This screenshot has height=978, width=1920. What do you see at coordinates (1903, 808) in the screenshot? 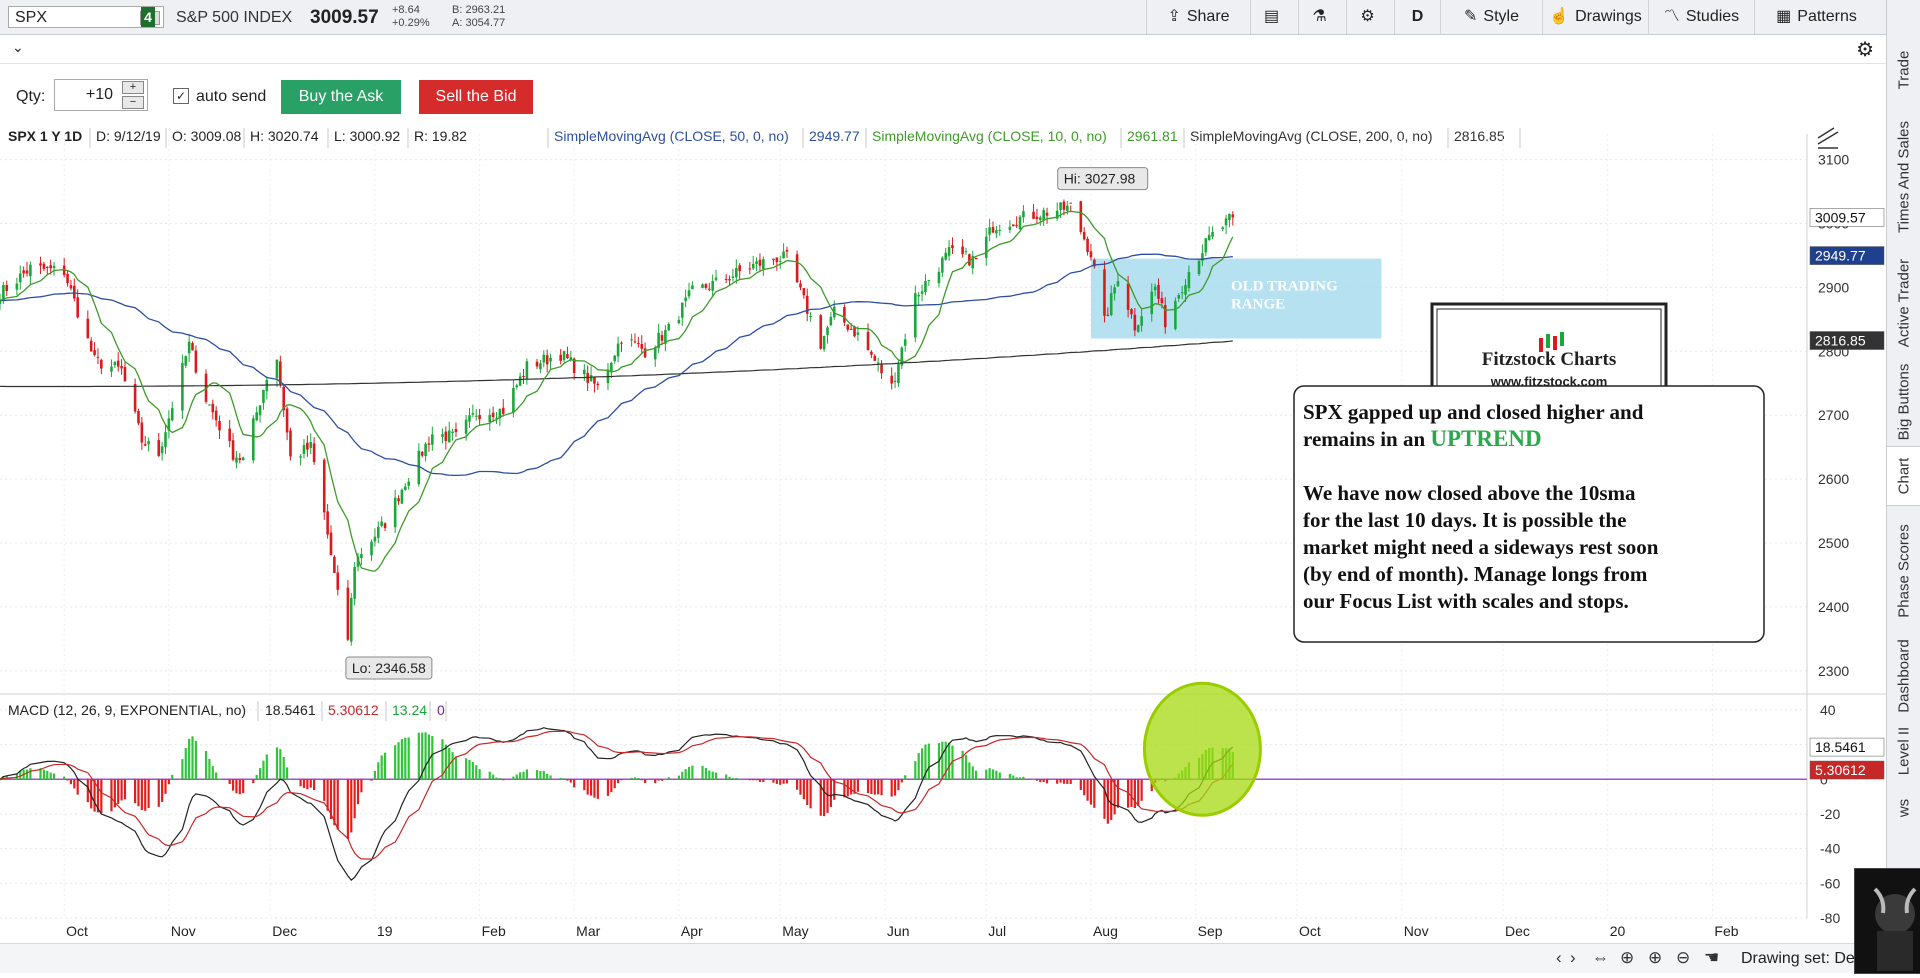
I see `sidebar-tab-ws: ws` at bounding box center [1903, 808].